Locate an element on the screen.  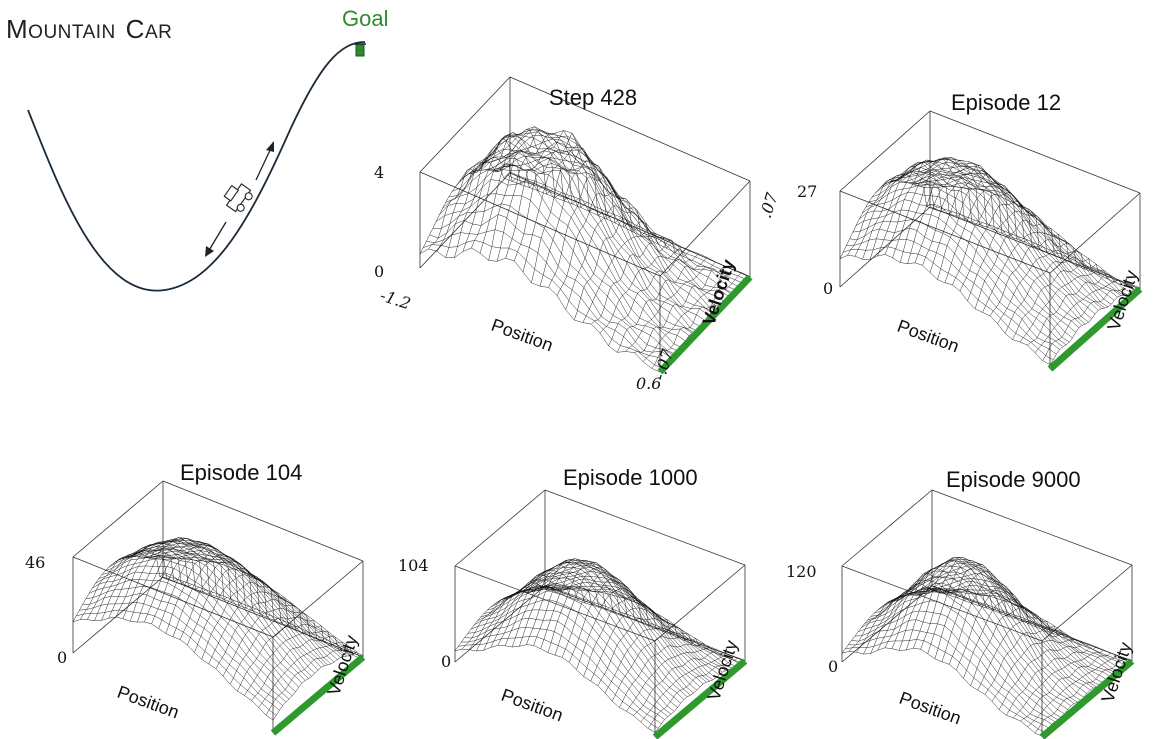
panel-title: Episode 104 is located at coordinates (241, 472).